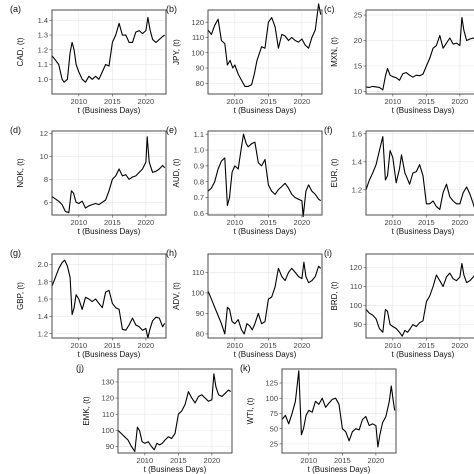 This screenshot has width=474, height=474. Describe the element at coordinates (334, 52) in the screenshot. I see `y-axis-title: MXN, (t)` at that location.